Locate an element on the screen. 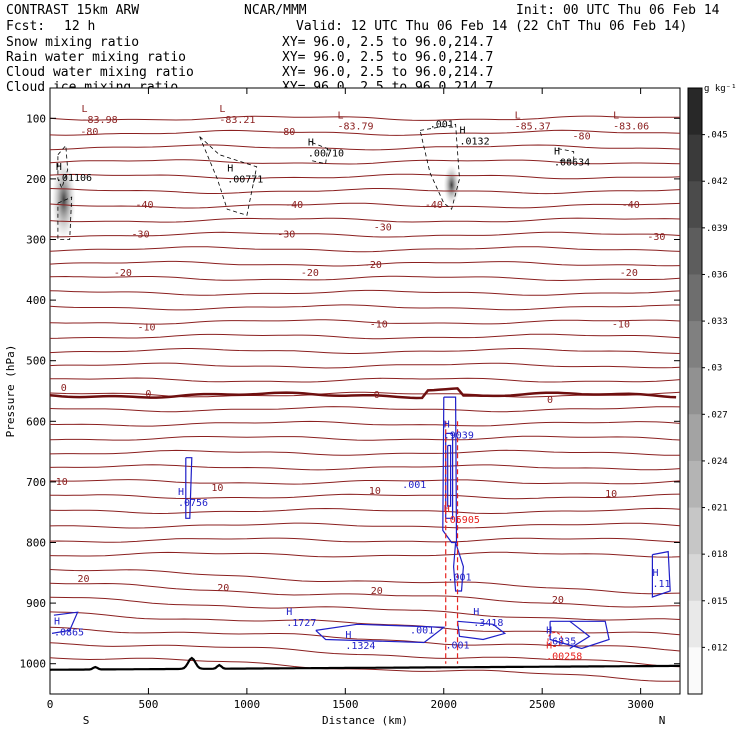  rain-water-contours is located at coordinates (504, 542).